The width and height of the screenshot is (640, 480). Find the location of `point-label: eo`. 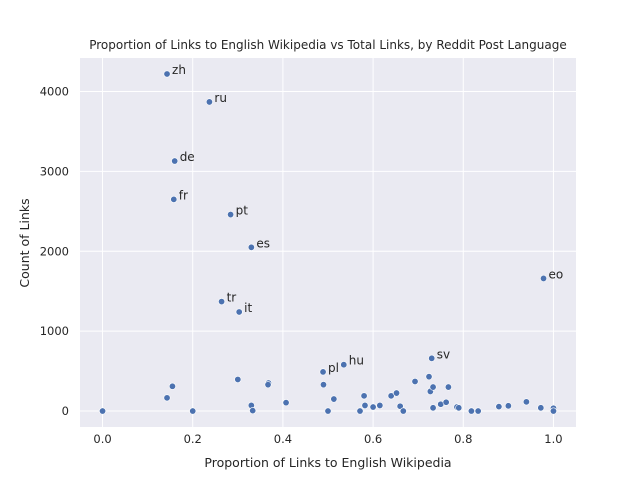

point-label: eo is located at coordinates (556, 274).